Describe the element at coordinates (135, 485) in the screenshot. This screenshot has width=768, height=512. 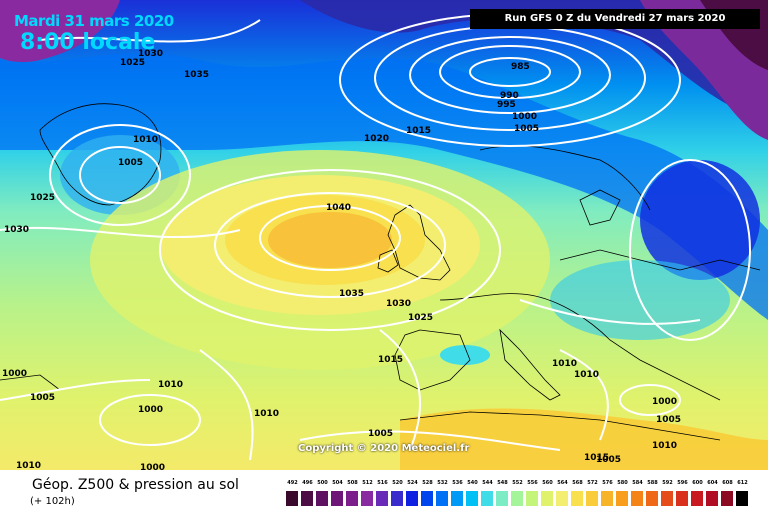
I see `legend-title: Géop. Z500 & pression au sol` at that location.